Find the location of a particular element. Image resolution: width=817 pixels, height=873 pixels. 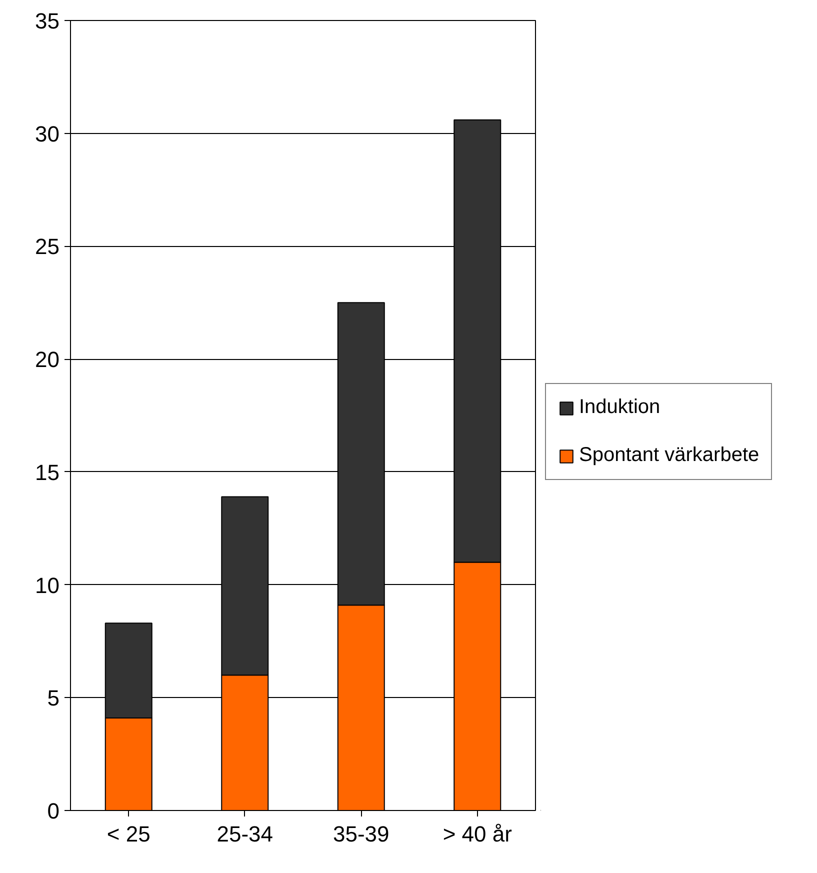

x-tick-label: 35-39 is located at coordinates (361, 834).